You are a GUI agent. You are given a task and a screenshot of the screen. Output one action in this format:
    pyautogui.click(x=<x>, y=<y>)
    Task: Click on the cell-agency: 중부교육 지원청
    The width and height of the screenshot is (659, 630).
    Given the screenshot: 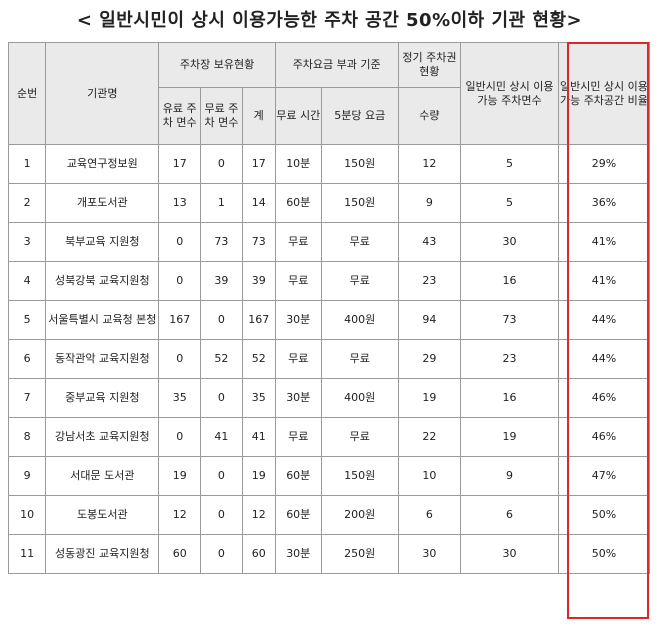 What is the action you would take?
    pyautogui.click(x=102, y=398)
    